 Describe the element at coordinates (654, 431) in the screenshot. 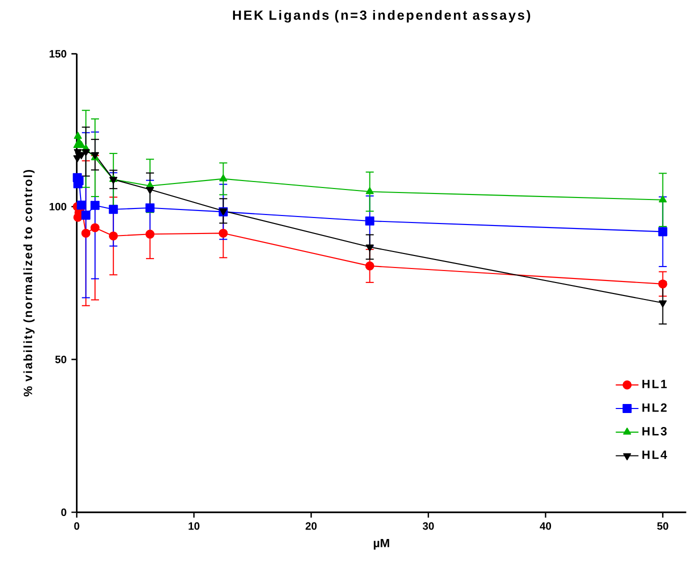

I see `legend-label: HL3` at that location.